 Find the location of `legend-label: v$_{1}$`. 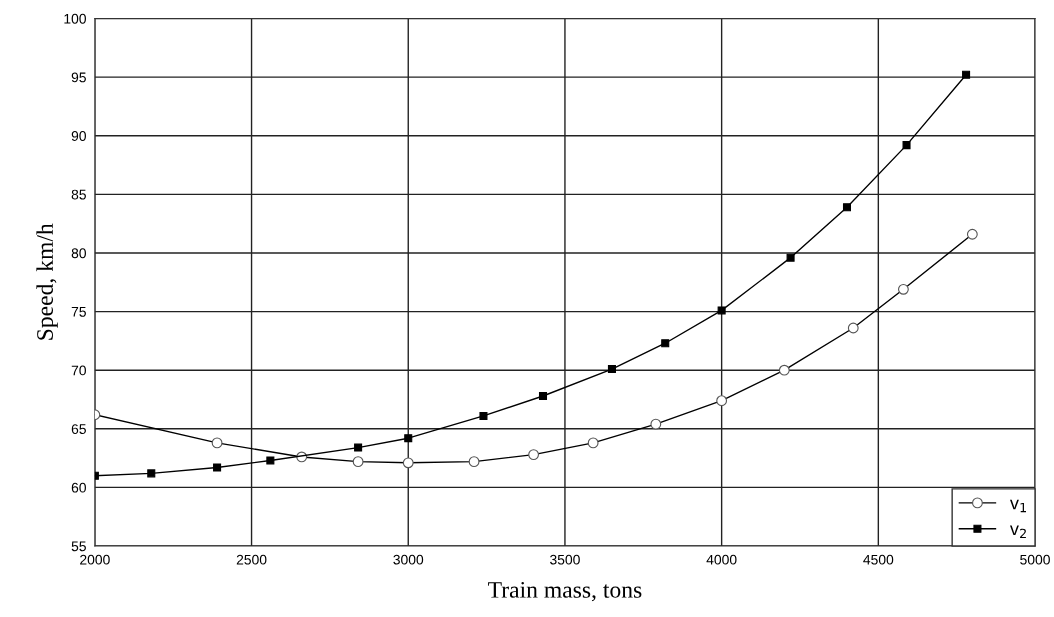

legend-label: v$_{1}$ is located at coordinates (1018, 506).